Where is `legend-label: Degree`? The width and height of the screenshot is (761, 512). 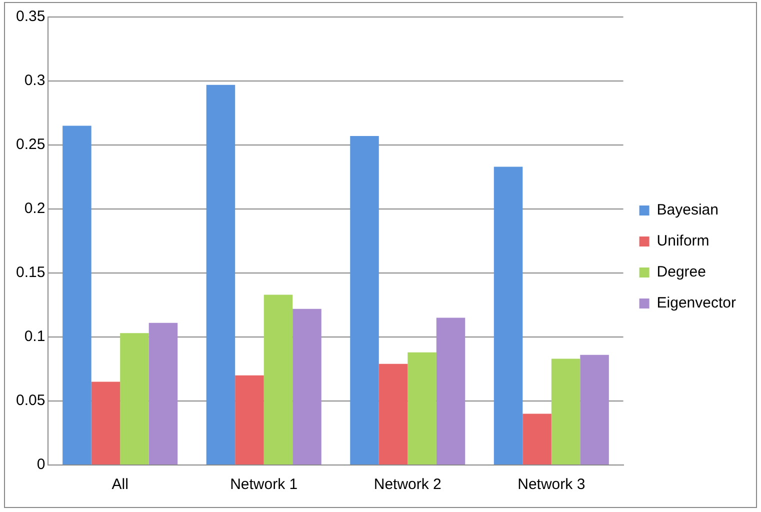
legend-label: Degree is located at coordinates (681, 272).